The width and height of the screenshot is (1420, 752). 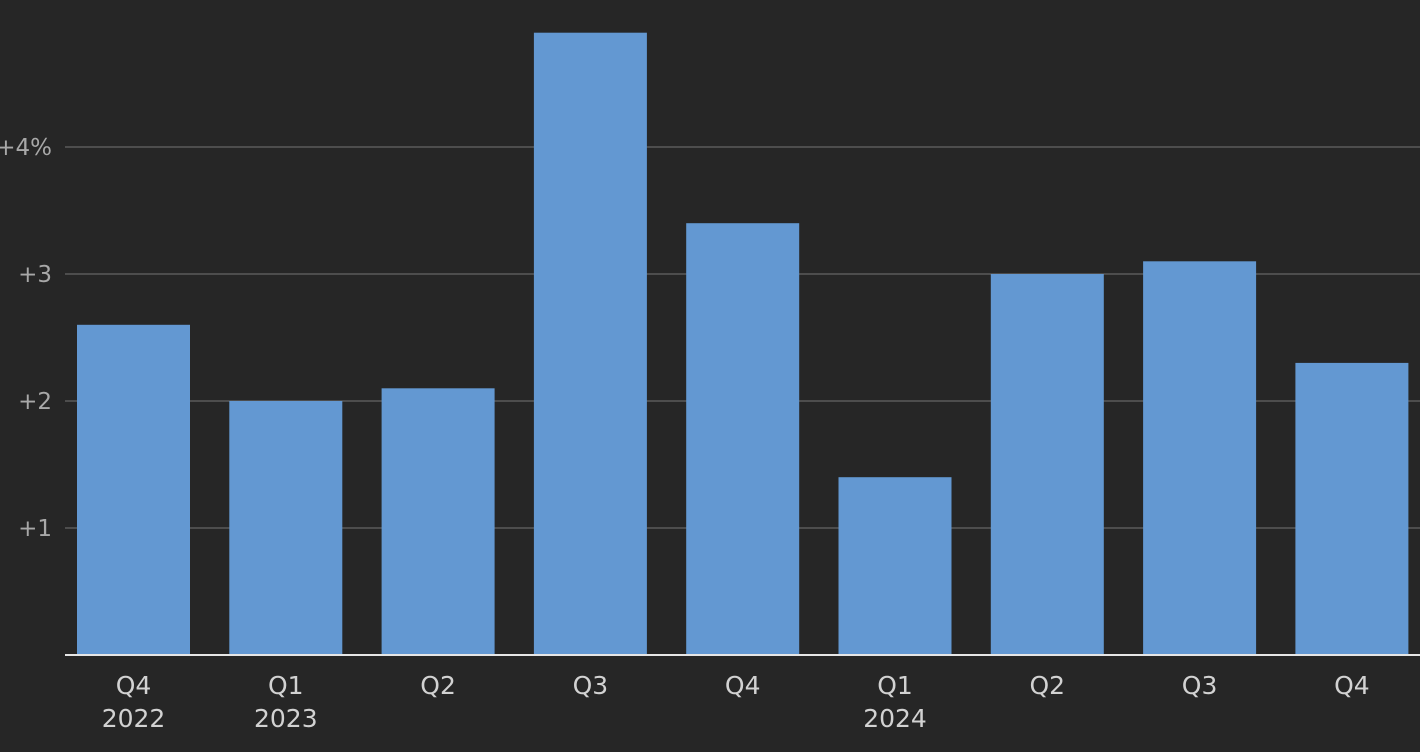 What do you see at coordinates (895, 718) in the screenshot?
I see `x-tick-label-year: 2024` at bounding box center [895, 718].